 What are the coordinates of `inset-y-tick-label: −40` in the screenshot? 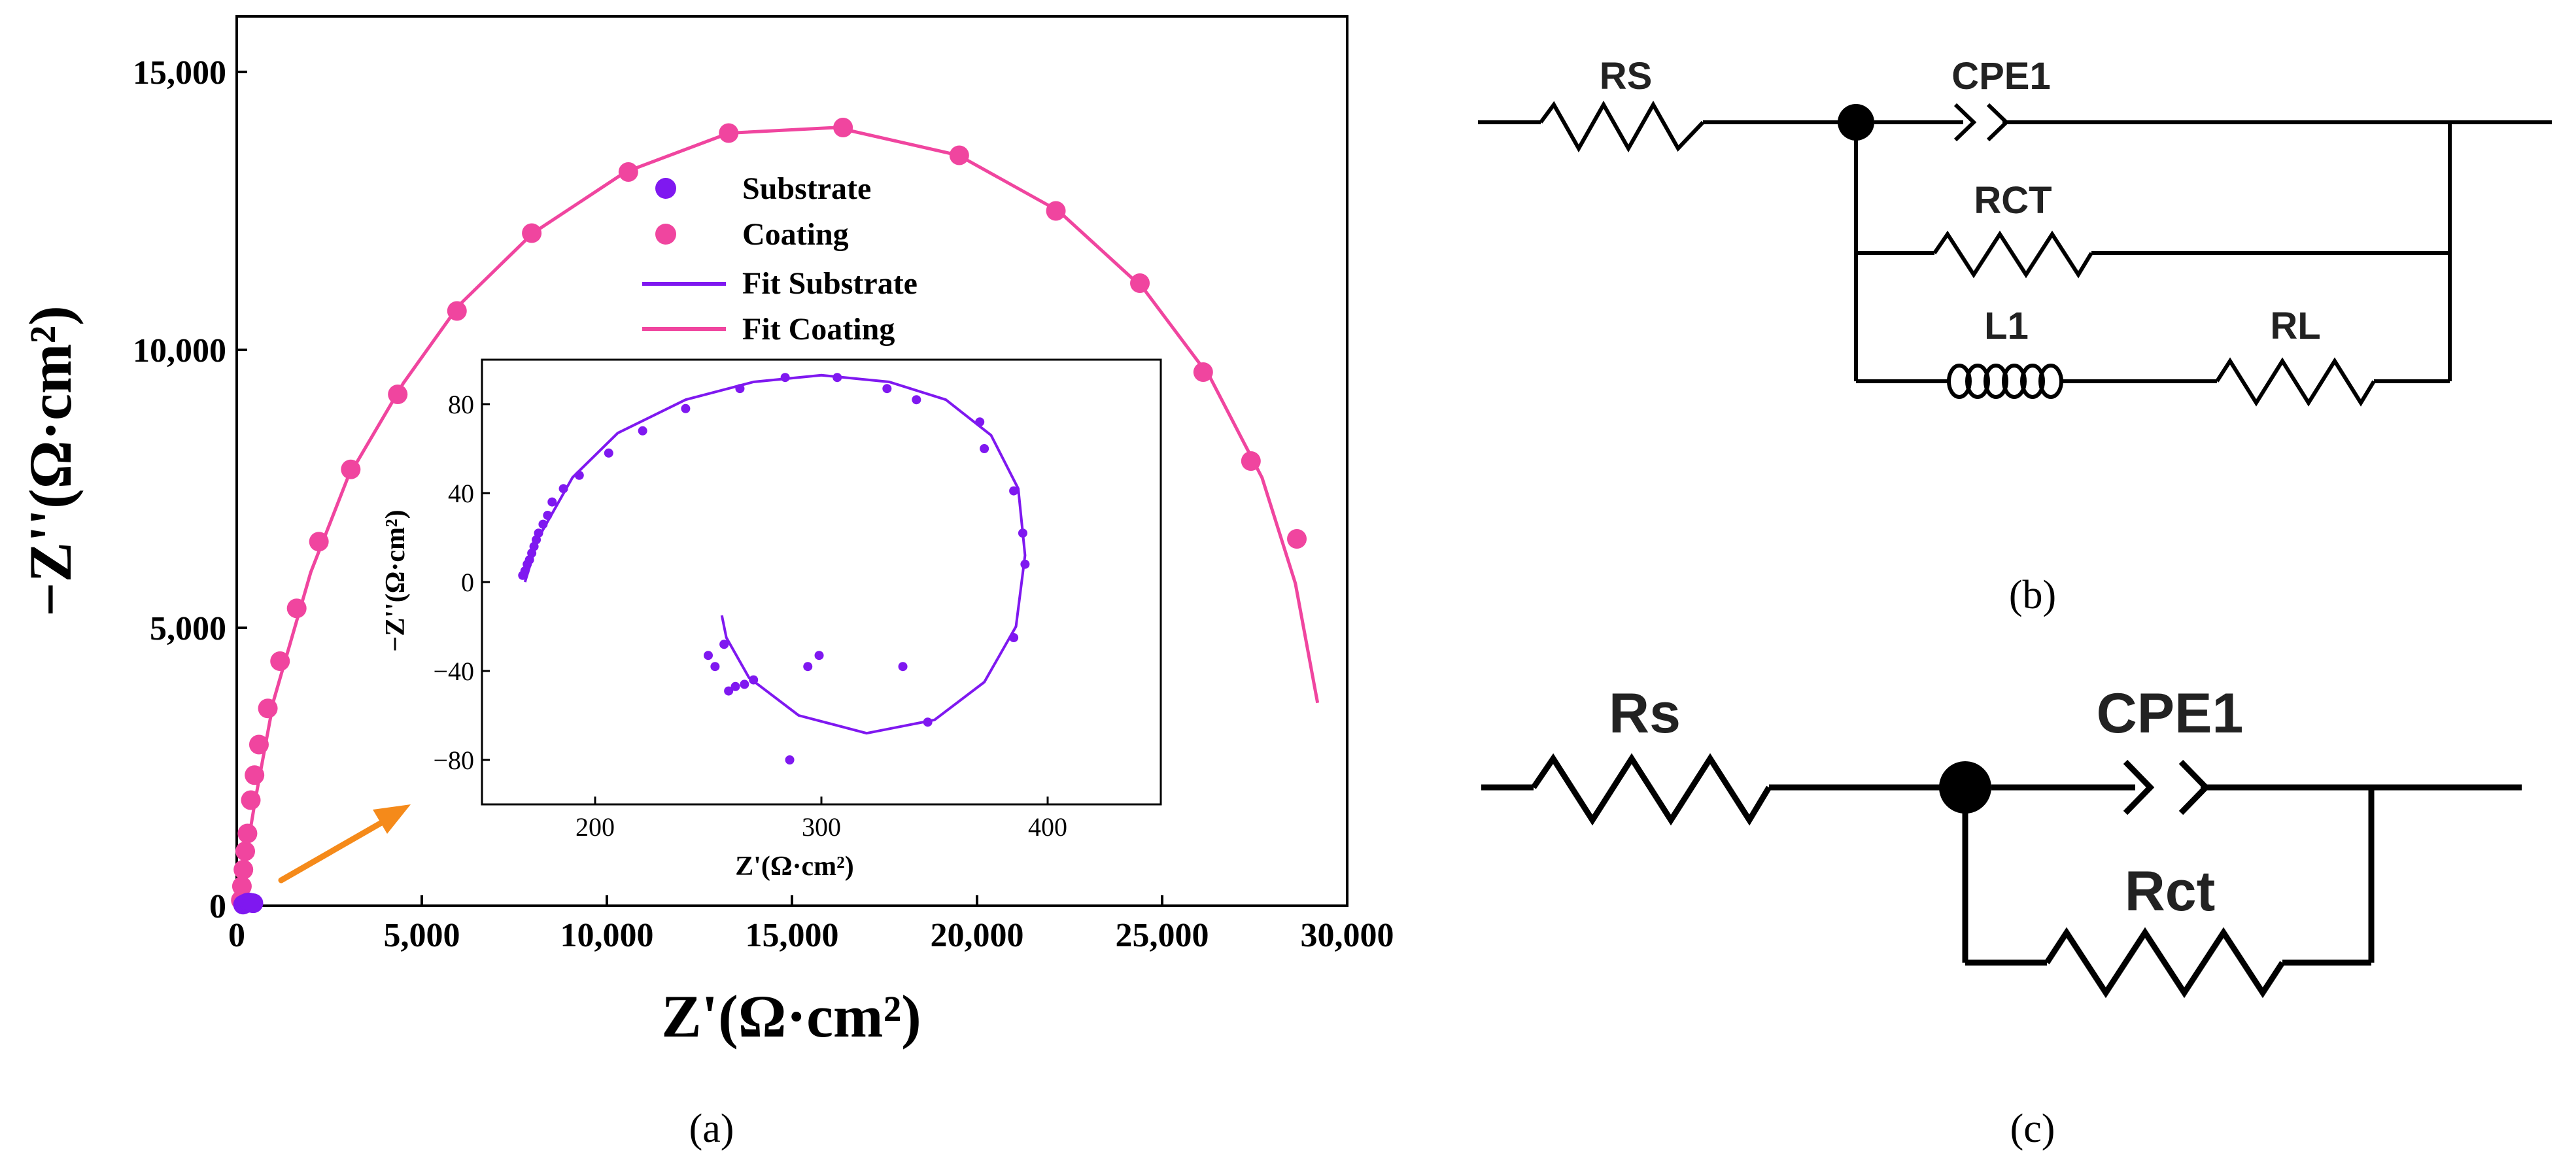 It's located at (454, 671).